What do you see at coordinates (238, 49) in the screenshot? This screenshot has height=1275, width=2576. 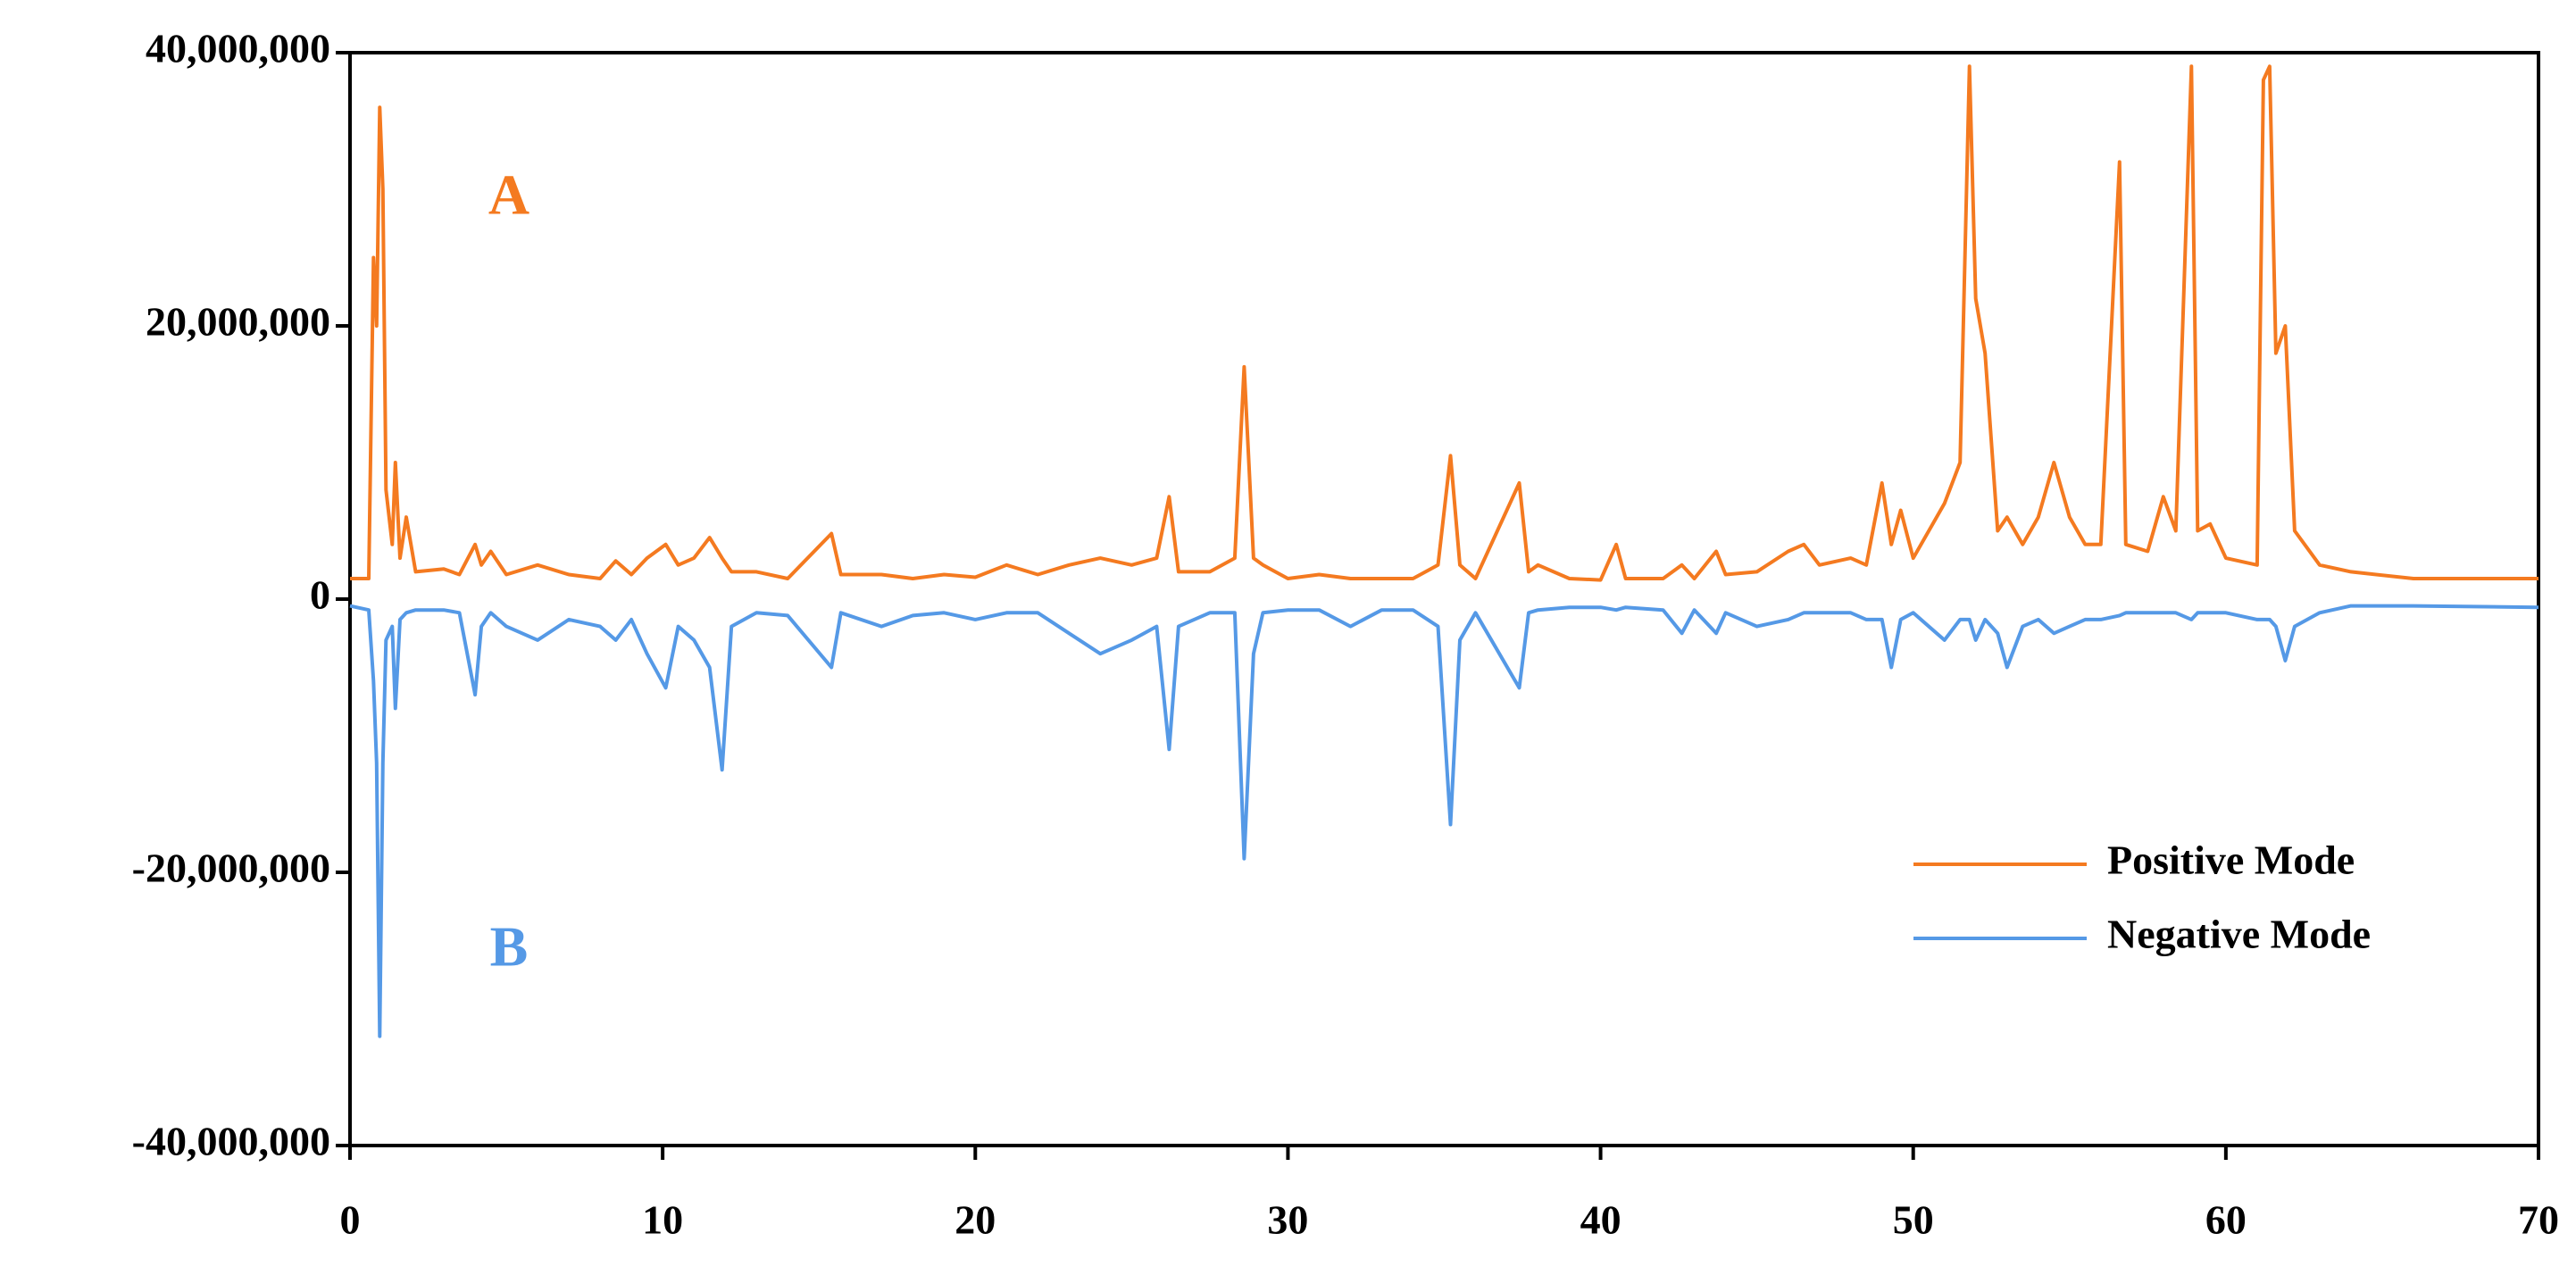 I see `y-tick-label: 40,000,000` at bounding box center [238, 49].